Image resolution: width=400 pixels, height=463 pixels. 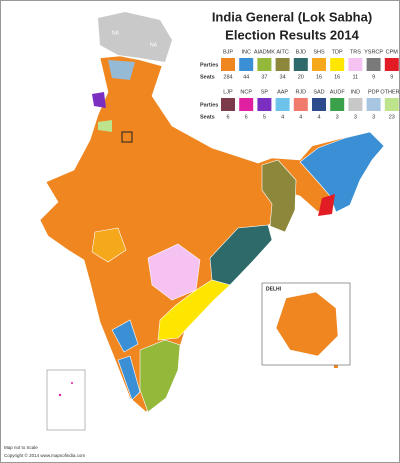 What do you see at coordinates (355, 52) in the screenshot?
I see `party-name: TRS` at bounding box center [355, 52].